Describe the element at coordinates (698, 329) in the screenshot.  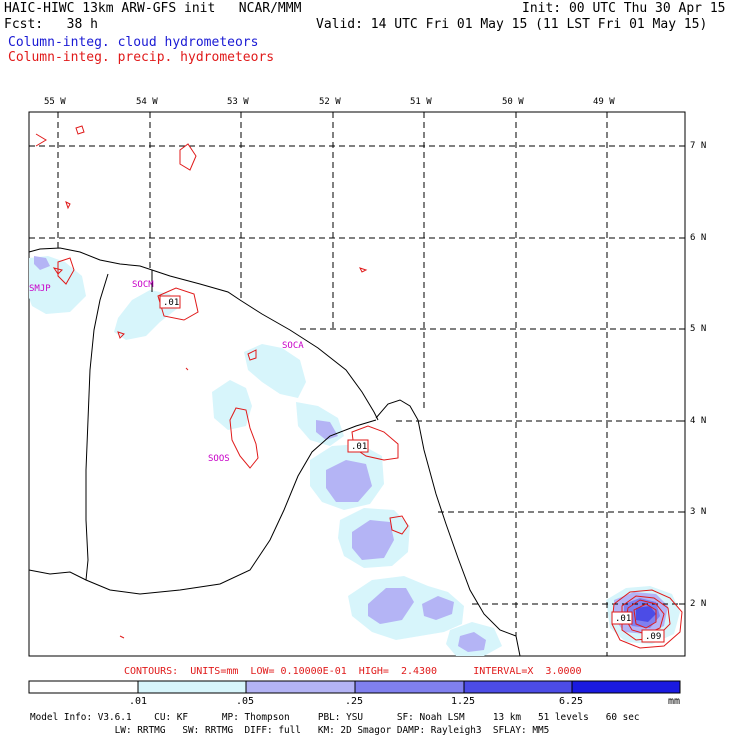
I see `lat-label: 5 N` at that location.